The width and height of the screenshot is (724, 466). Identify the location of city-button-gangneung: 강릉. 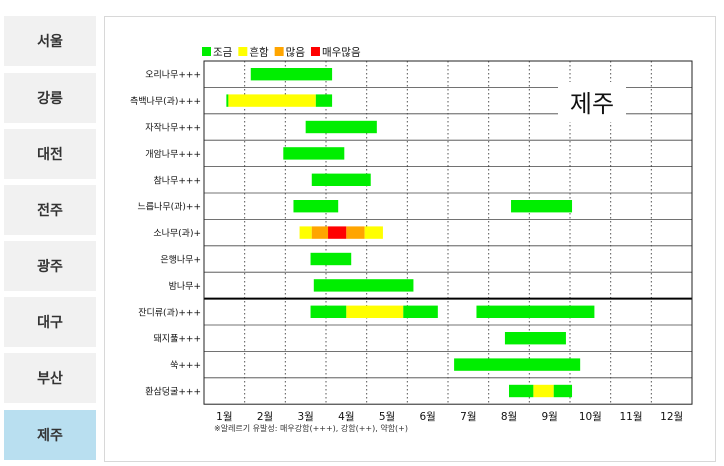
(50, 98).